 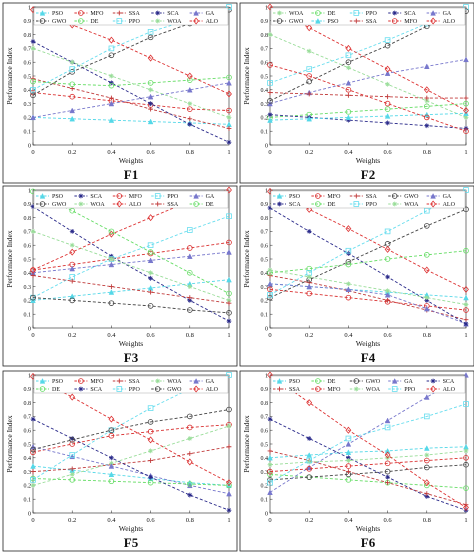 What do you see at coordinates (190, 335) in the screenshot?
I see `x-tick-label: 0.8` at bounding box center [190, 335].